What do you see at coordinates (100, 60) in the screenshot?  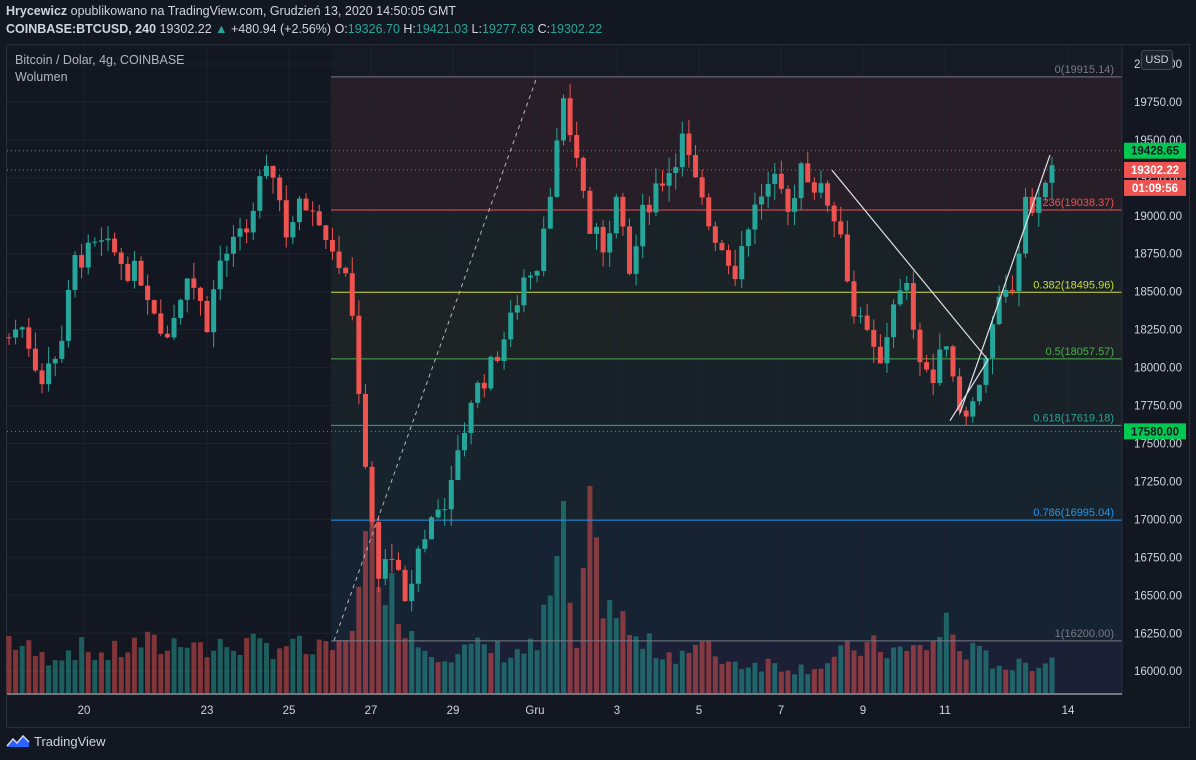 I see `series-title: Bitcoin / Dolar, 4g, COINBASE` at bounding box center [100, 60].